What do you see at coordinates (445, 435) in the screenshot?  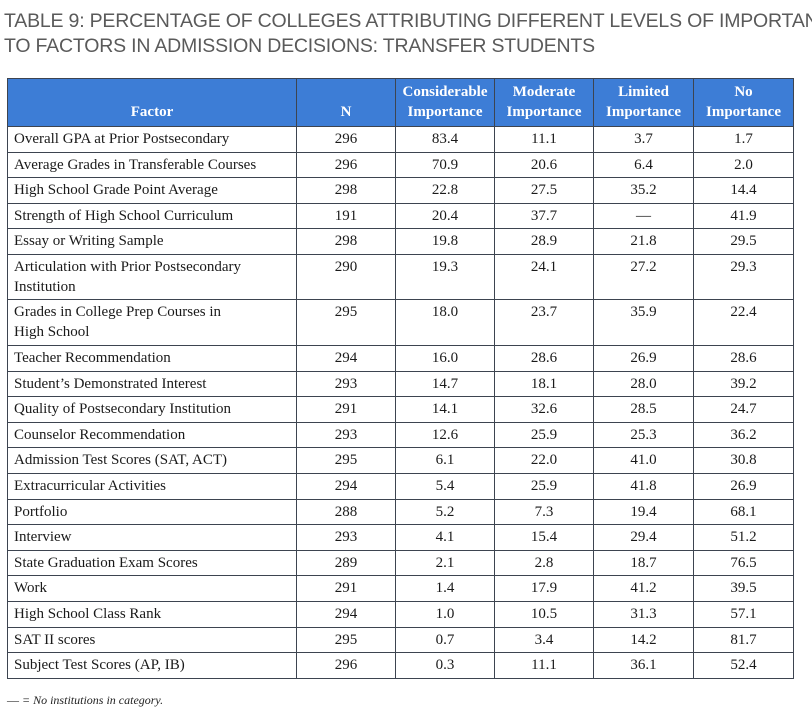 I see `considerable-cell: 12.6` at bounding box center [445, 435].